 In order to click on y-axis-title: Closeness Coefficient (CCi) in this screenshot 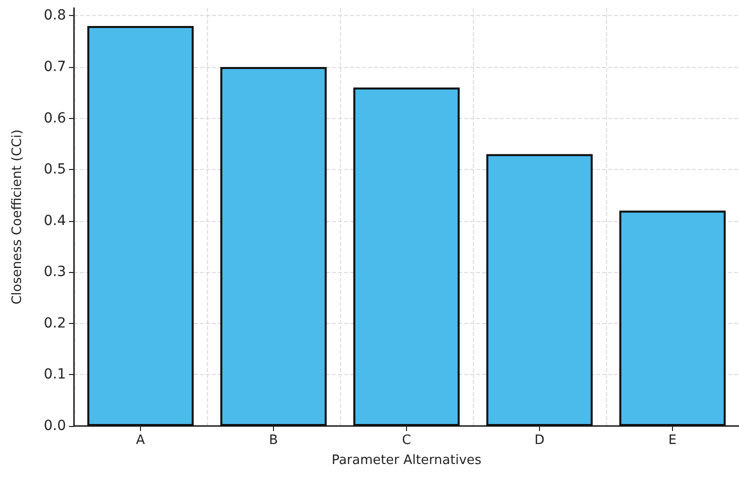, I will do `click(17, 217)`.